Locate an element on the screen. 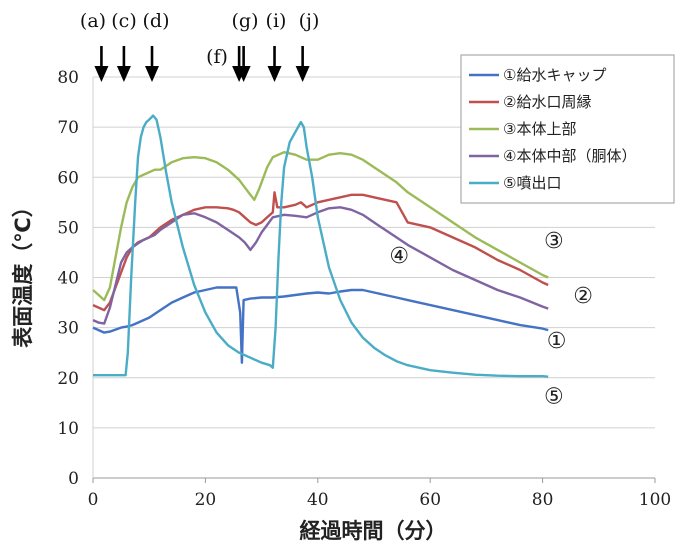 Image resolution: width=686 pixels, height=546 pixels. event-marker-a: (a) is located at coordinates (94, 46).